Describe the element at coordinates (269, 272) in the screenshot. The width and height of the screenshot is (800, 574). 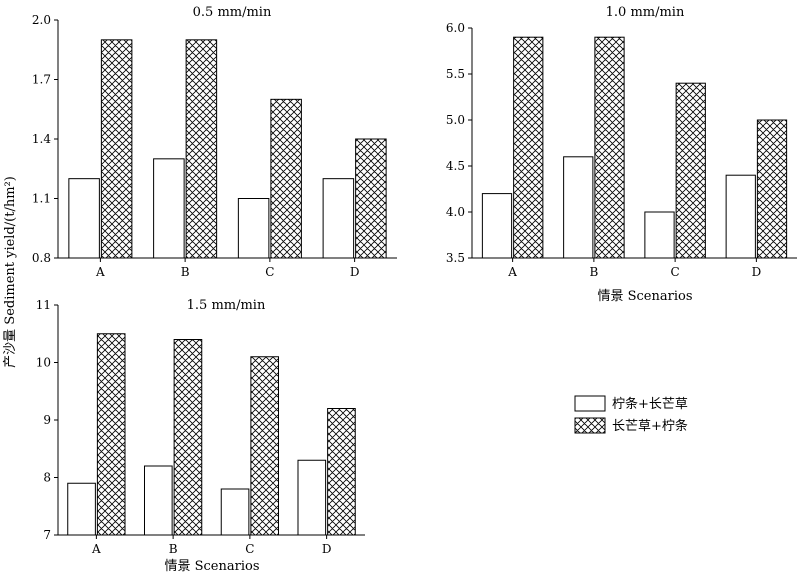
I see `panel-0-xtick-label: C` at that location.